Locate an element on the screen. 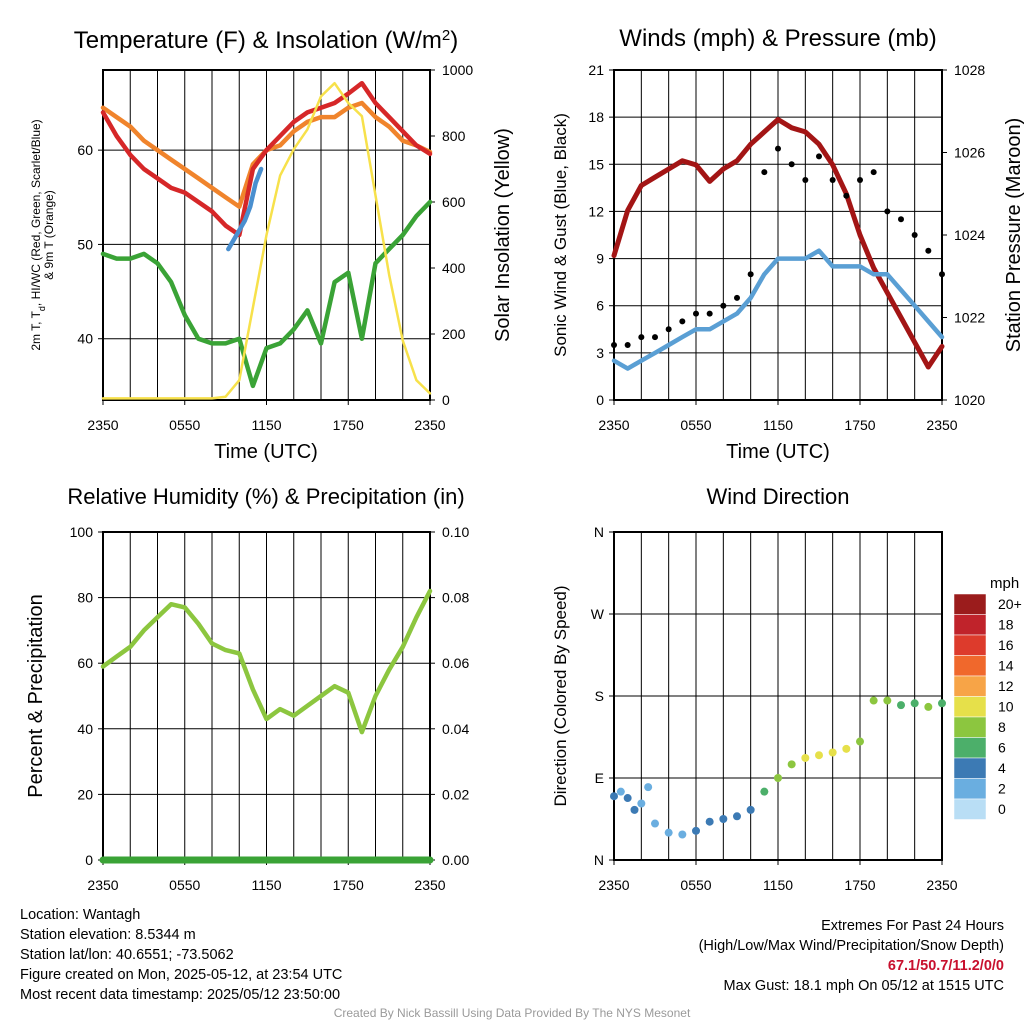 The height and width of the screenshot is (1024, 1024). y2-tick-label: 200 is located at coordinates (454, 334).